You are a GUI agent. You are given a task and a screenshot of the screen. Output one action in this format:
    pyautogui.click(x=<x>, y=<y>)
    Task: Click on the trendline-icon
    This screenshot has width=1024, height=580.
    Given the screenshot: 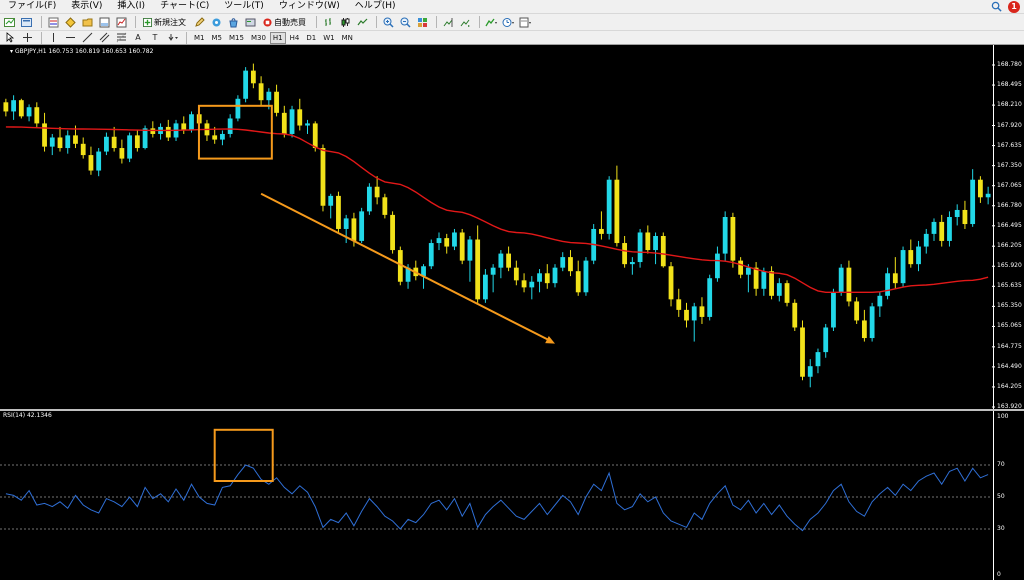 What is the action you would take?
    pyautogui.click(x=87, y=38)
    